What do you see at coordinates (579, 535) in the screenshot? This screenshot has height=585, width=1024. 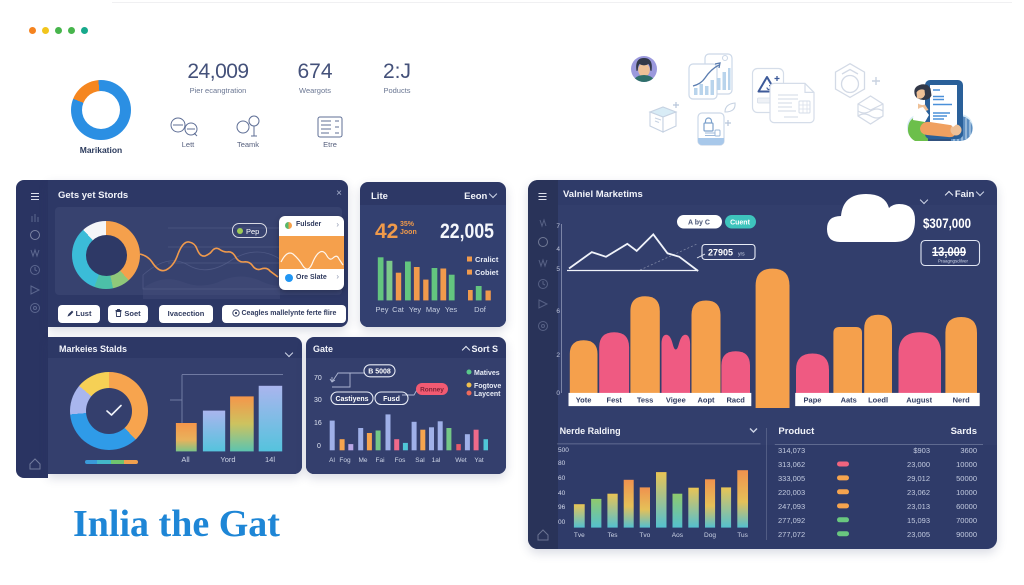 I see `svg-text: Tve` at bounding box center [579, 535].